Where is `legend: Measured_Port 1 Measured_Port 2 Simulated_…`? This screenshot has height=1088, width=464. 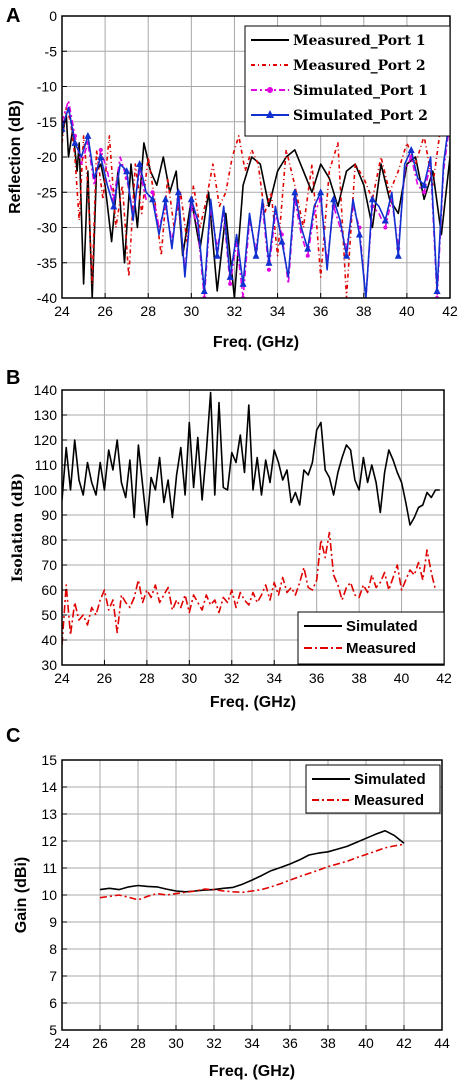 legend: Measured_Port 1 Measured_Port 2 Simulated_… is located at coordinates (347, 81).